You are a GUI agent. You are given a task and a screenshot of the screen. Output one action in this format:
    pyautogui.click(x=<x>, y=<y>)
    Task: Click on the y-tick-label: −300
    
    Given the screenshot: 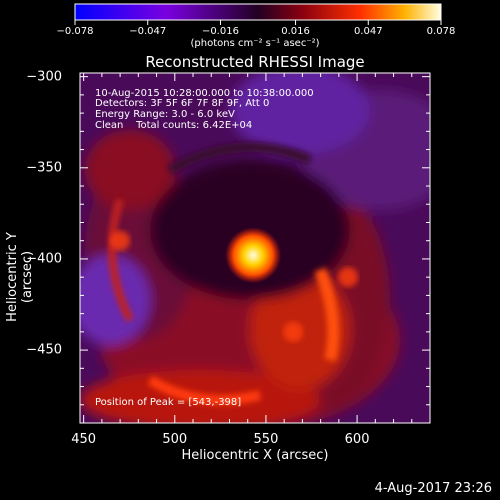 What is the action you would take?
    pyautogui.click(x=44, y=77)
    